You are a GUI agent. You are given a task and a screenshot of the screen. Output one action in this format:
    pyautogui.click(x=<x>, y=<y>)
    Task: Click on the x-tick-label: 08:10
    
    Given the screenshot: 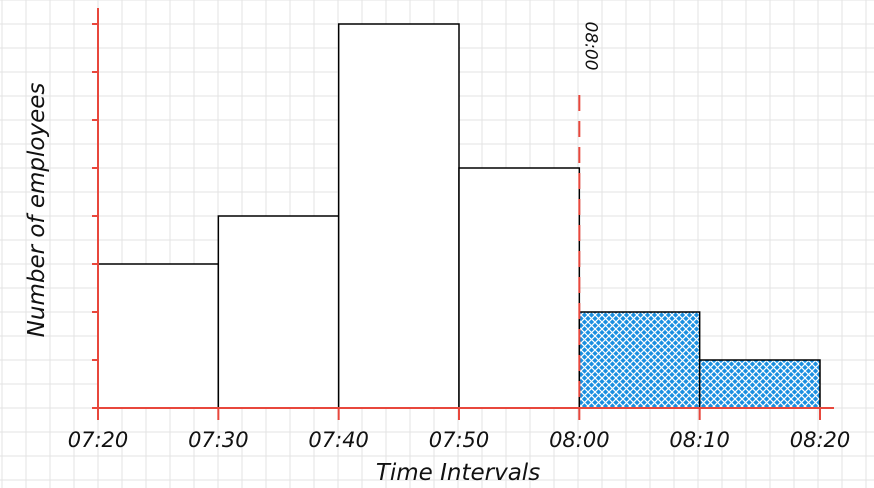 What is the action you would take?
    pyautogui.click(x=699, y=440)
    